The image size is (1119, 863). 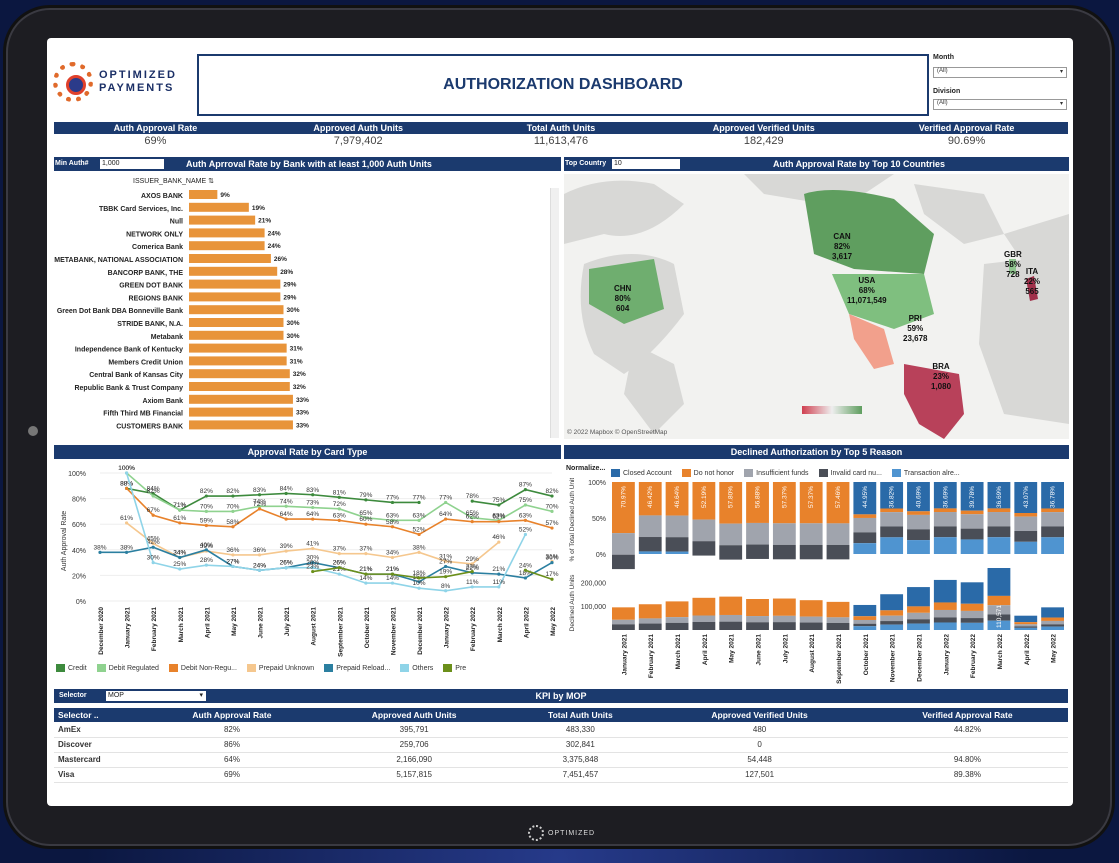 I want to click on kpi-values: 69% 7,979,402 11,613,476 182,429 90.69%, so click(x=561, y=142).